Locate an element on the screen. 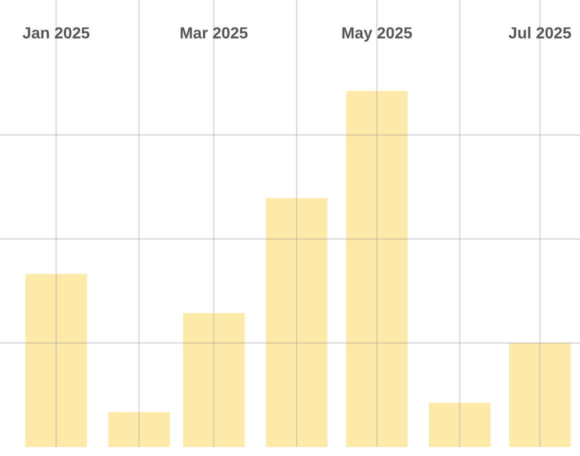  x-tick-label: Jan 2025 is located at coordinates (56, 33).